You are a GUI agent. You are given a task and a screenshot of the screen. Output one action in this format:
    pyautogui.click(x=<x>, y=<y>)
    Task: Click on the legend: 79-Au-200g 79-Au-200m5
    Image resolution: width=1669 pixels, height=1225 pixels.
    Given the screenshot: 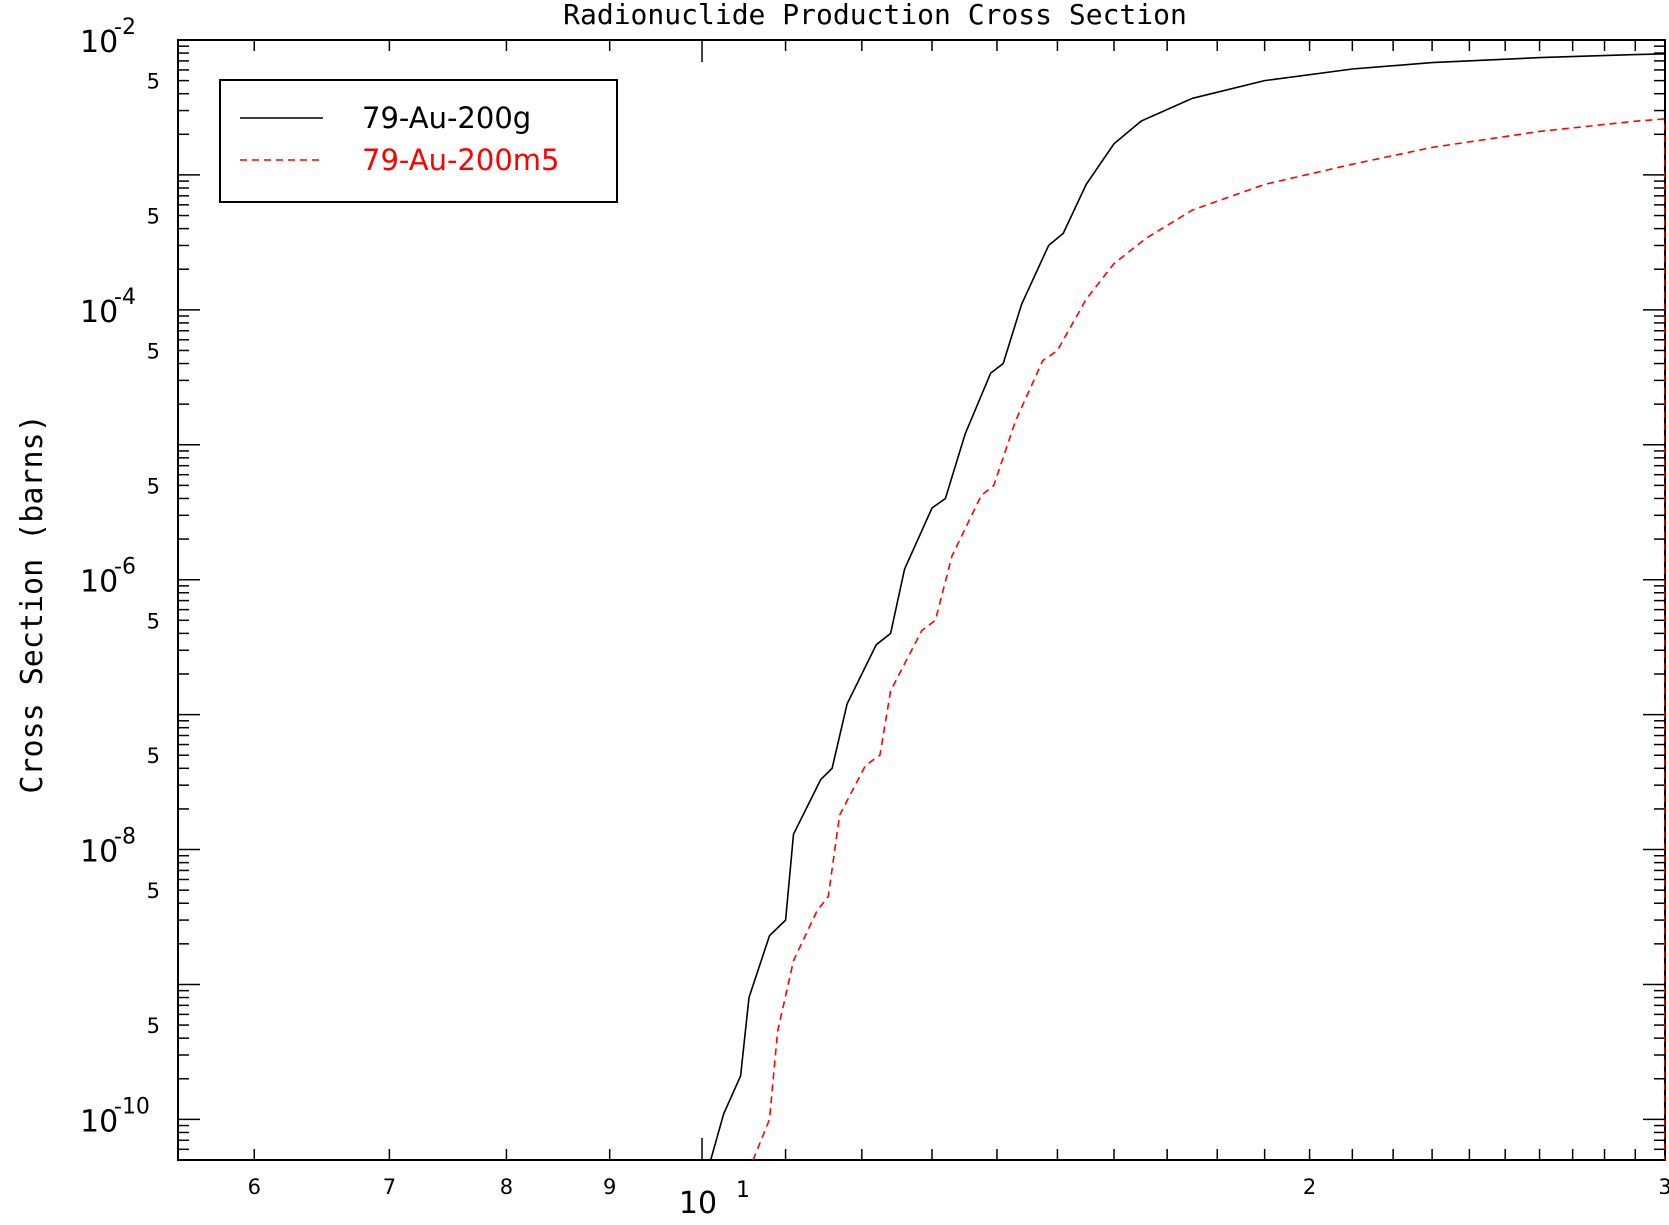 What is the action you would take?
    pyautogui.click(x=418, y=141)
    